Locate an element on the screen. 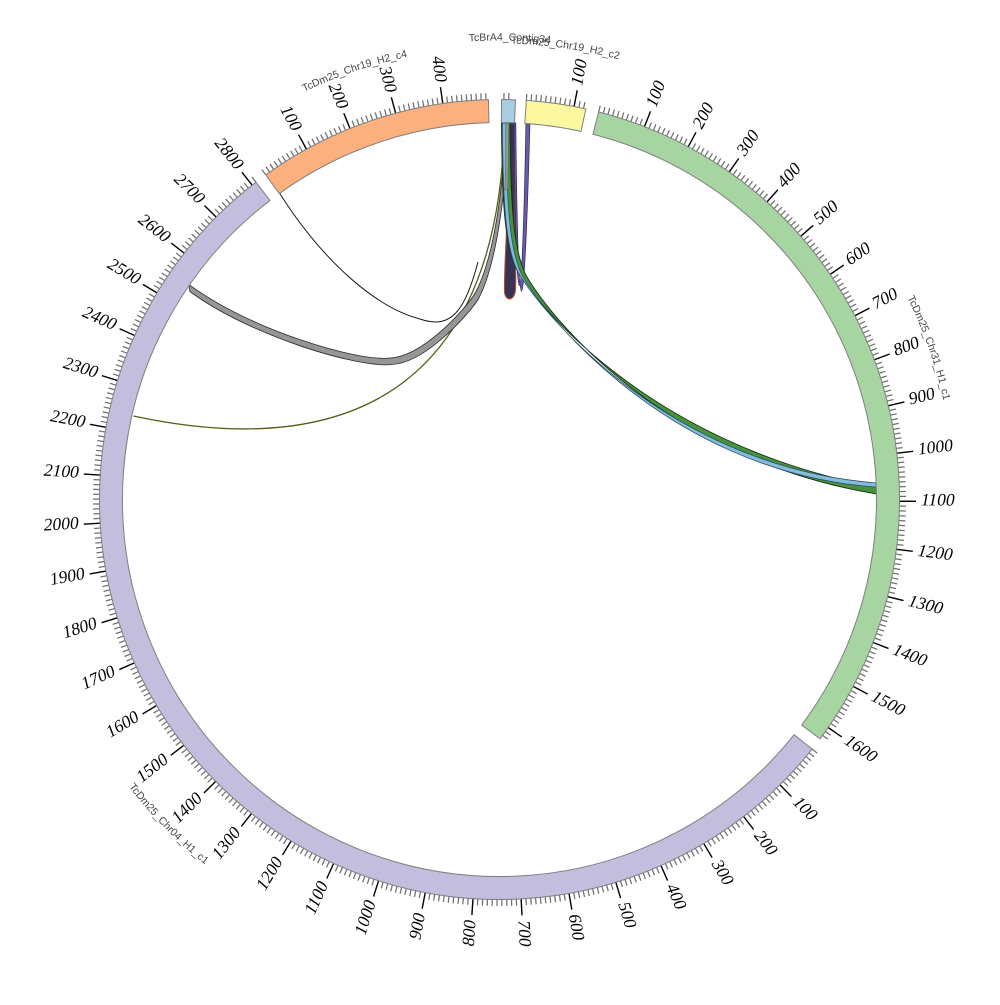  svg-text: TcBrA4_Contig34 is located at coordinates (509, 38).